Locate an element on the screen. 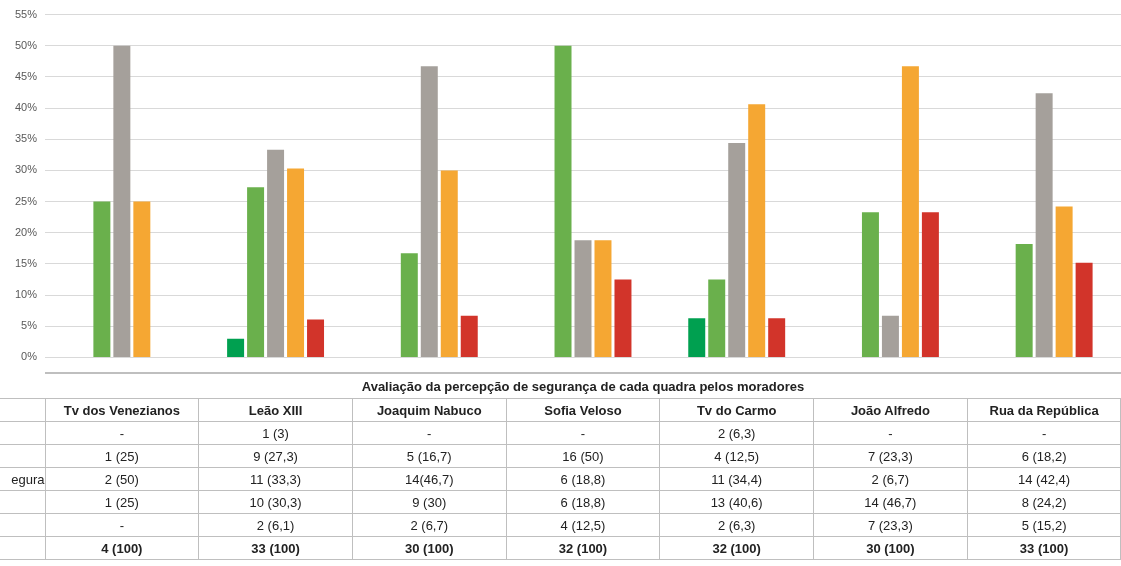 This screenshot has height=566, width=1121. x-tick-label: Tv dos Venezianos is located at coordinates (122, 410).